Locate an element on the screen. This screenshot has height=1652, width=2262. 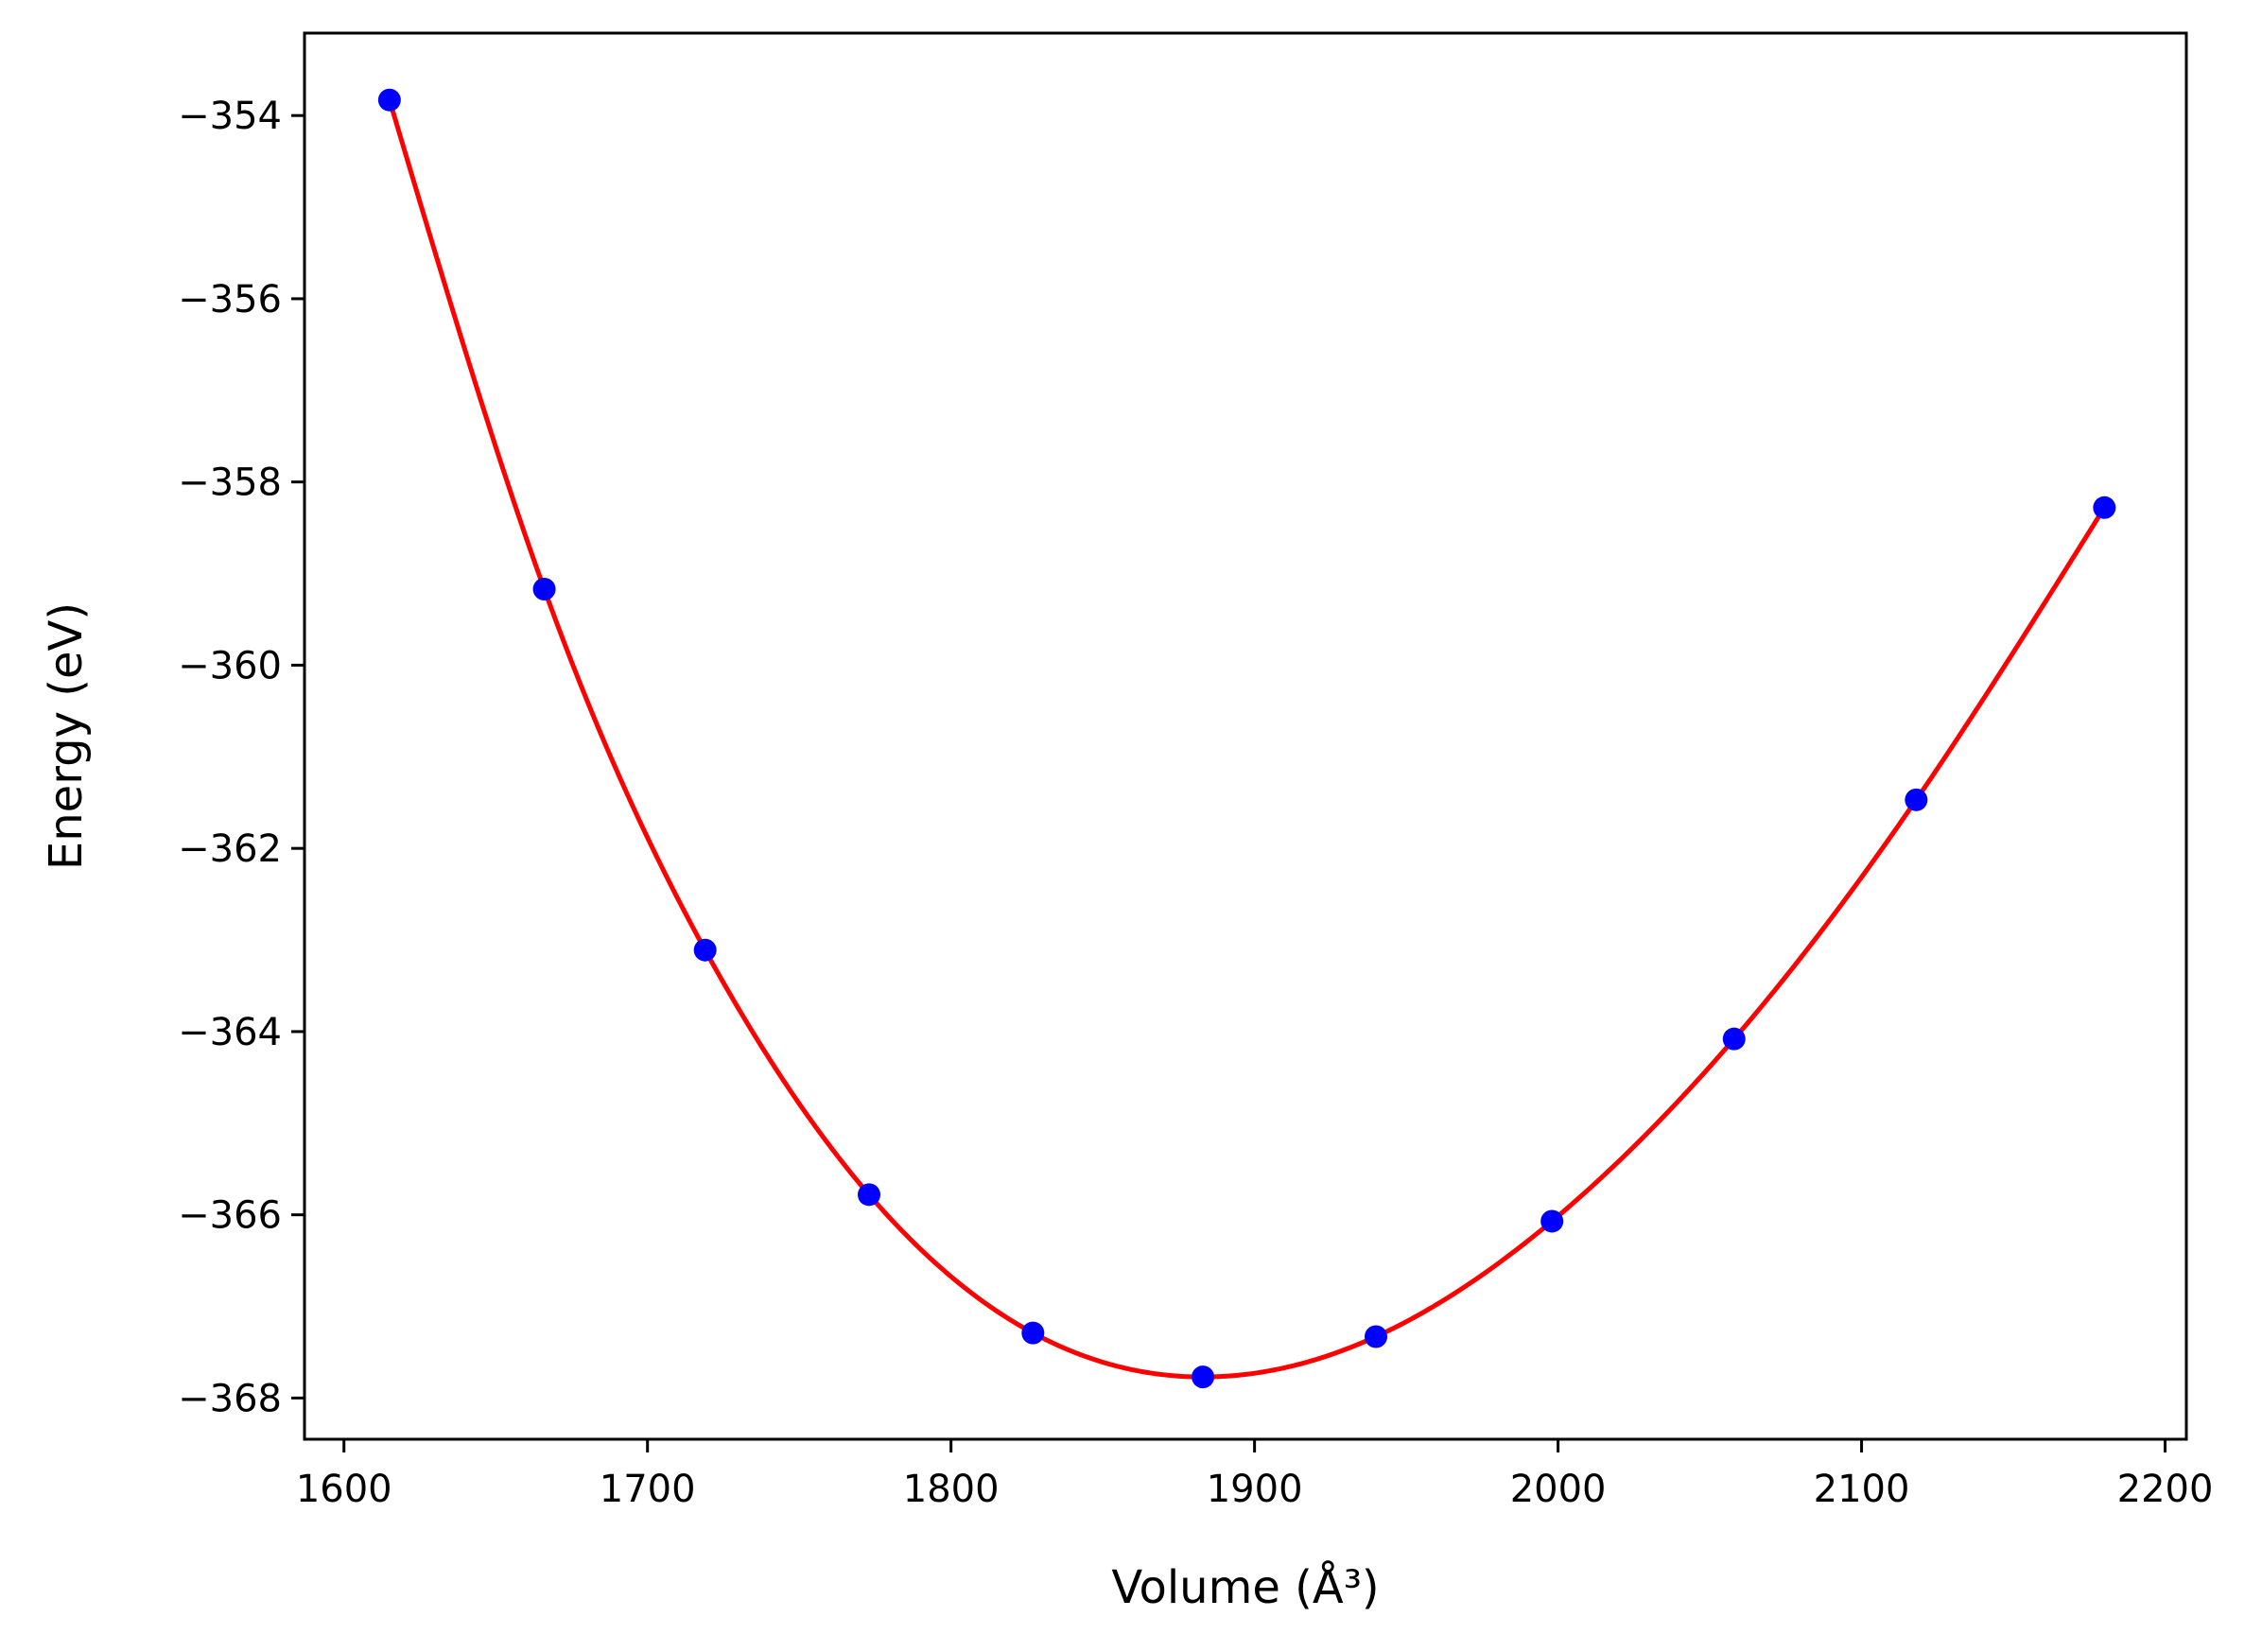
y-tick-label: −360 is located at coordinates (230, 665).